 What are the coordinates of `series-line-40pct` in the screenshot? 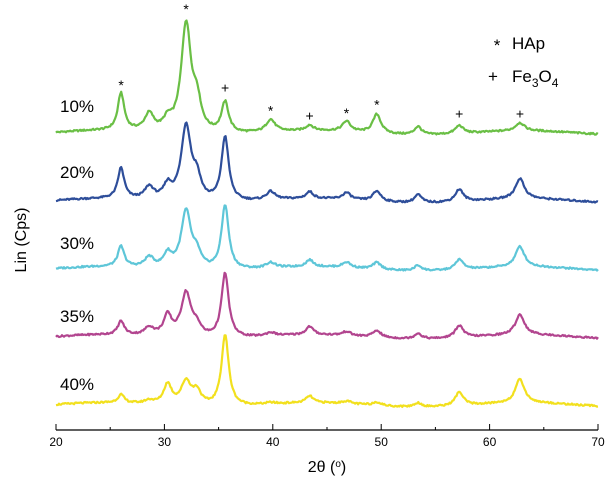 It's located at (327, 371).